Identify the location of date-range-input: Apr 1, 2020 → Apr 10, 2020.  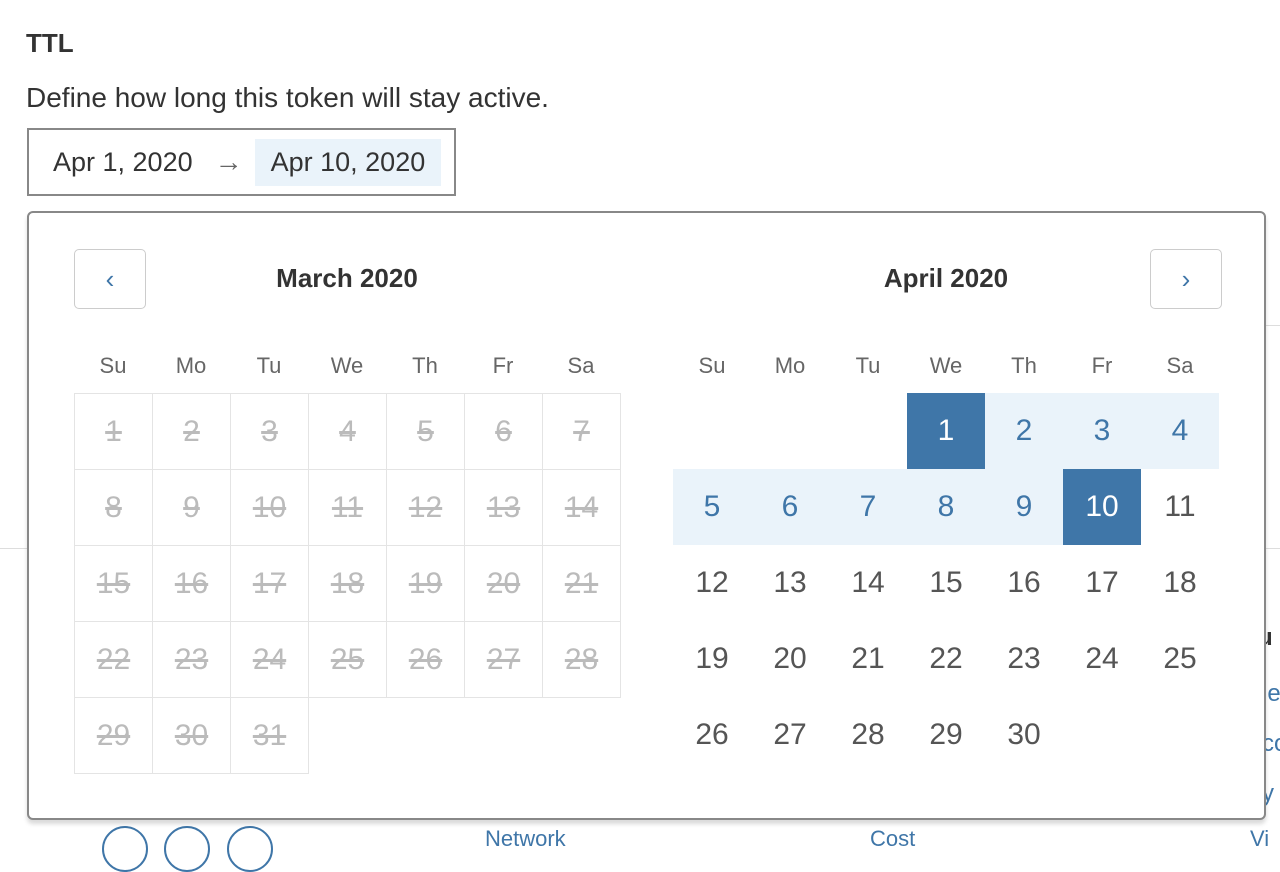
(241, 162).